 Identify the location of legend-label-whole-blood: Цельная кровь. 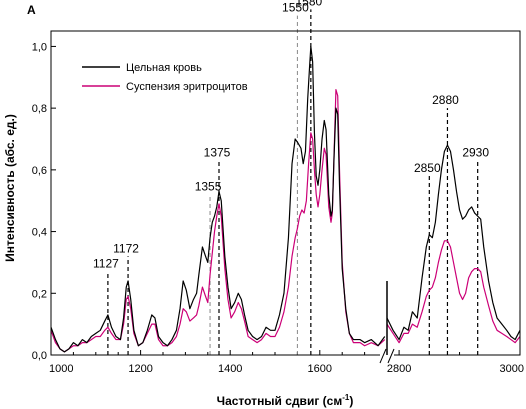
(164, 68).